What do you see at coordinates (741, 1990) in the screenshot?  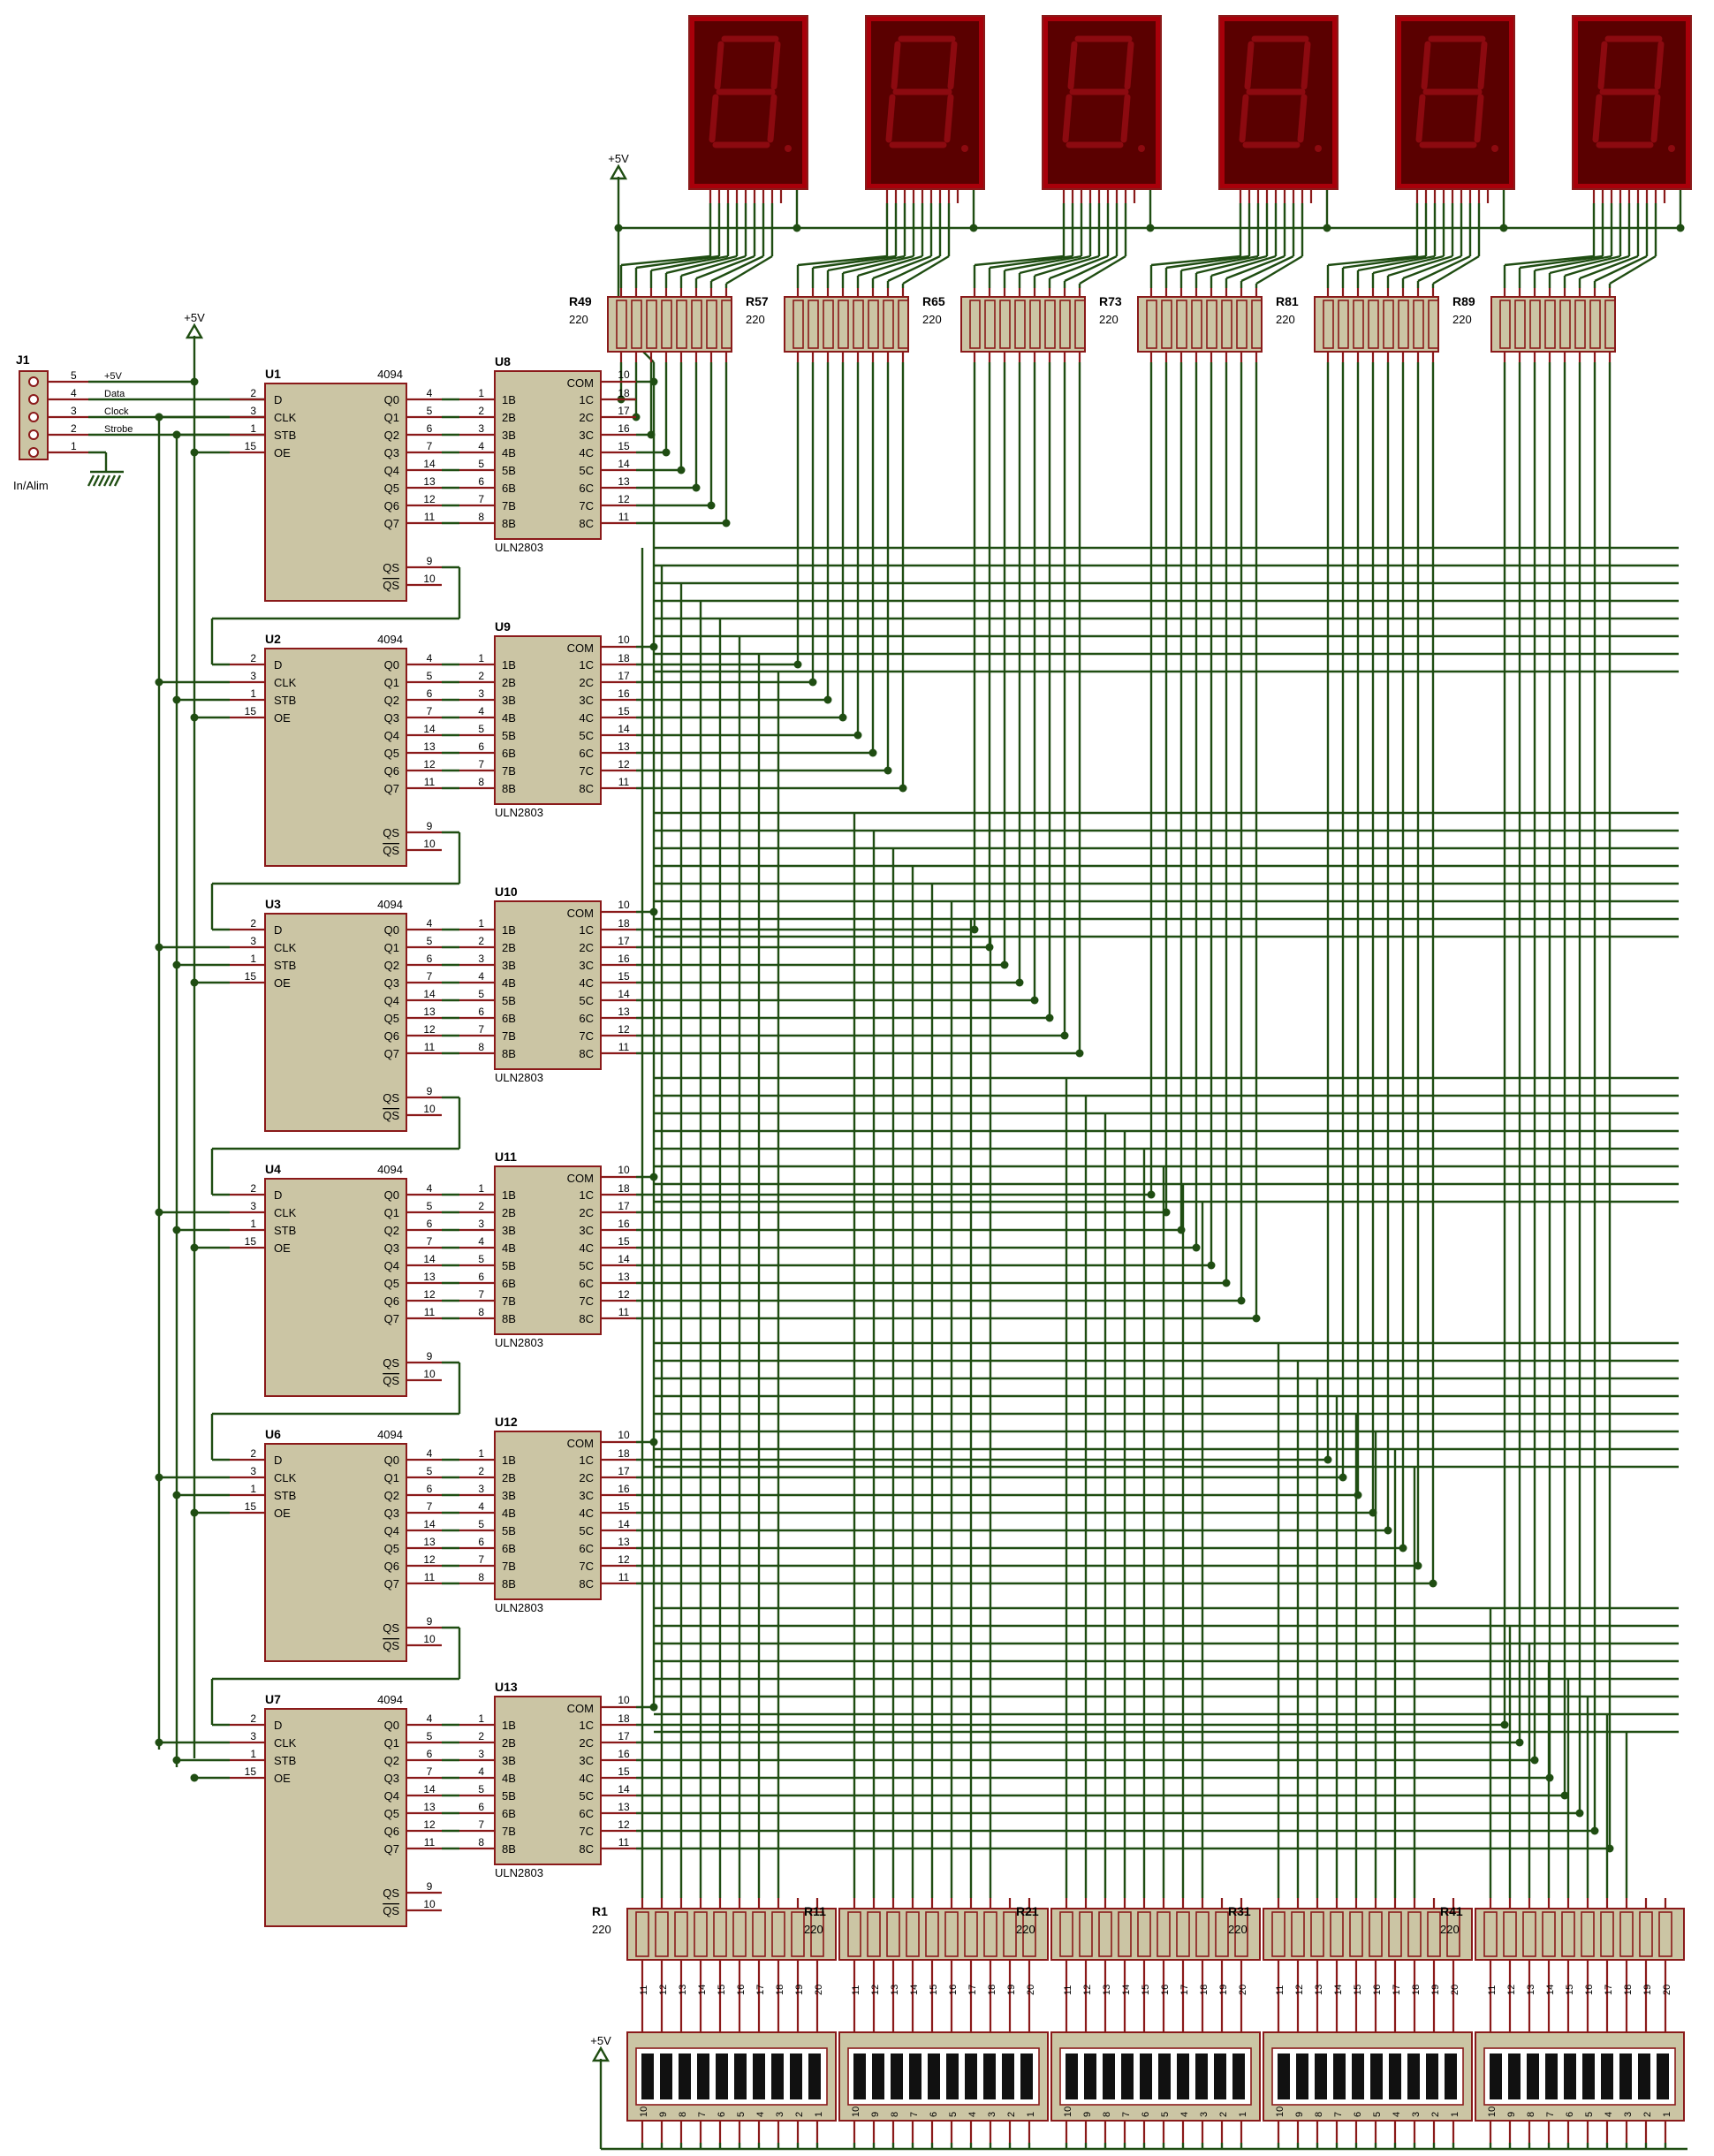 I see `bargraph-pin-number: 16` at bounding box center [741, 1990].